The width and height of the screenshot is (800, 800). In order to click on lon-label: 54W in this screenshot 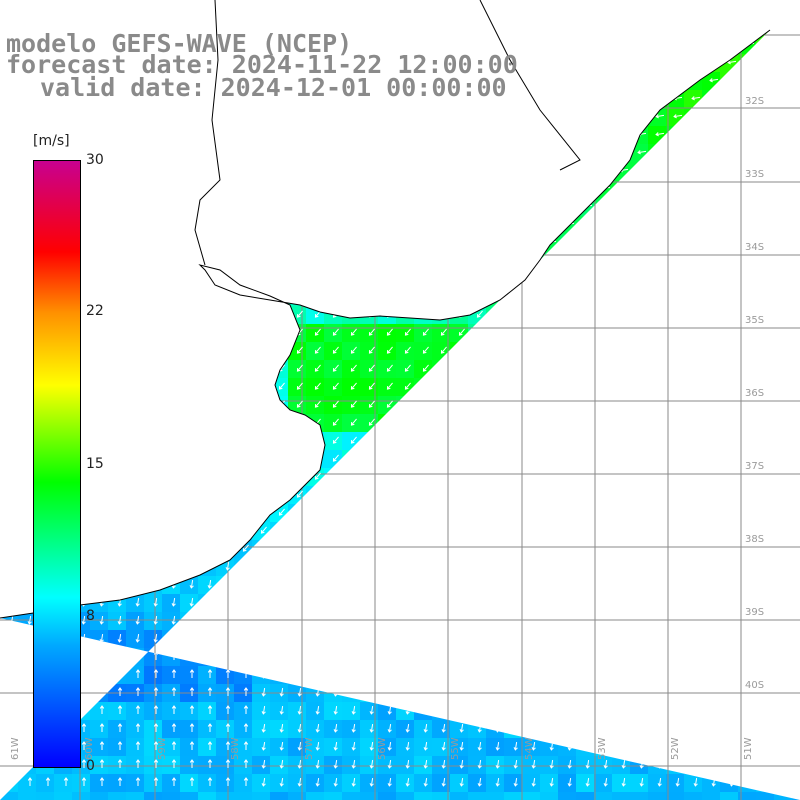, I will do `click(529, 748)`.